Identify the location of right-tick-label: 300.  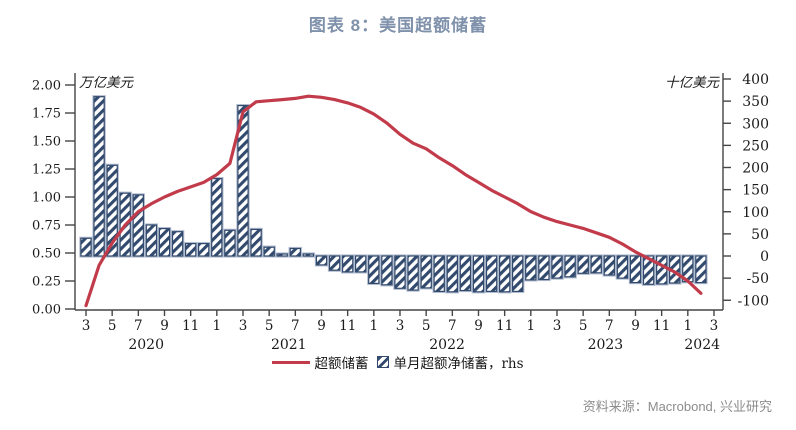
(755, 124).